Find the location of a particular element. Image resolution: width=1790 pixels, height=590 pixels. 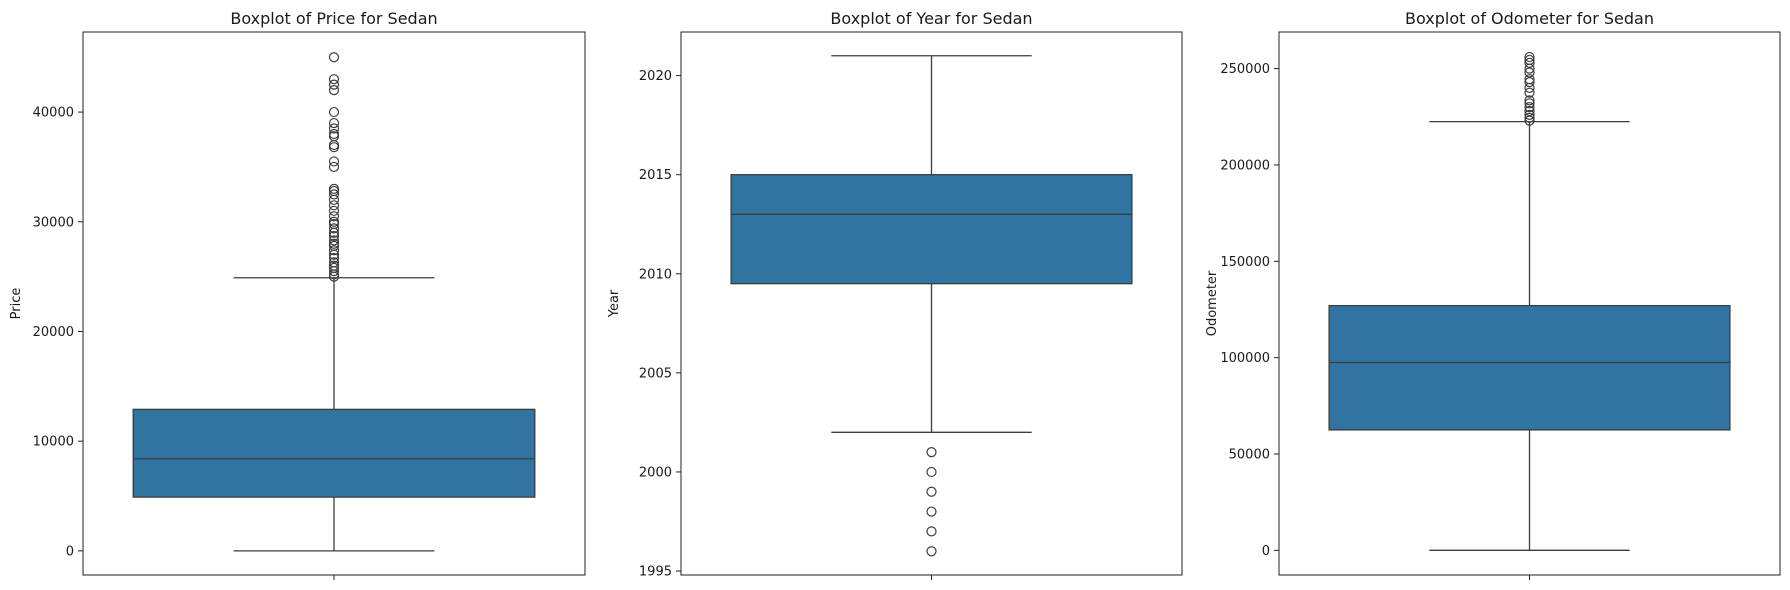

y-tick-label: 2020 is located at coordinates (655, 76).